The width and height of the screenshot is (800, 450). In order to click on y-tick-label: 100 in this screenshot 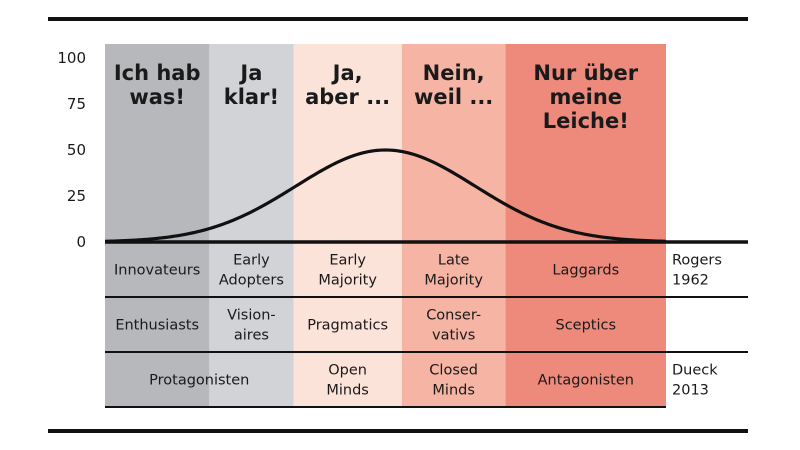, I will do `click(71, 58)`.